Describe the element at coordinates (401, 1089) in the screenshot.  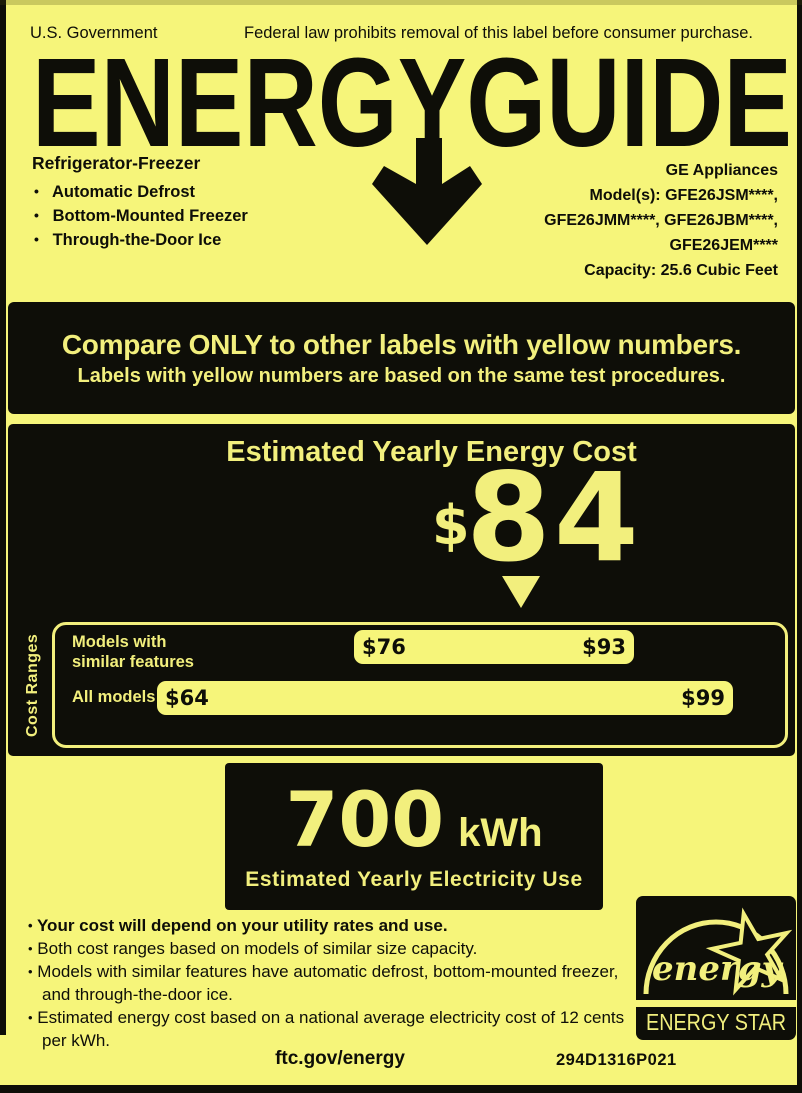
I see `label-border-bottom` at that location.